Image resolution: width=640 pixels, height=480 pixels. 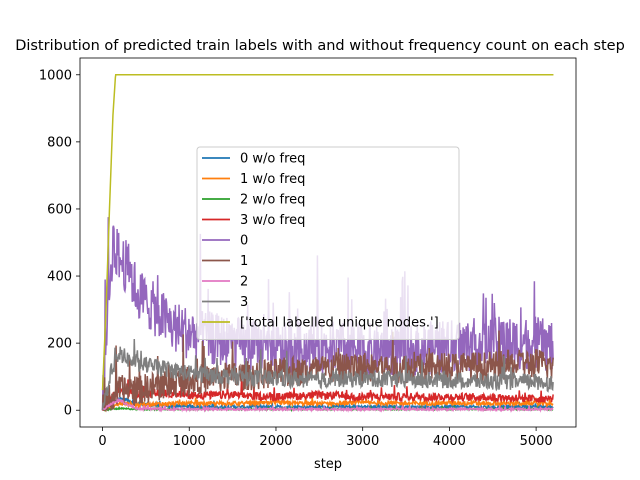 I want to click on y-tick-label: 400, so click(x=59, y=277).